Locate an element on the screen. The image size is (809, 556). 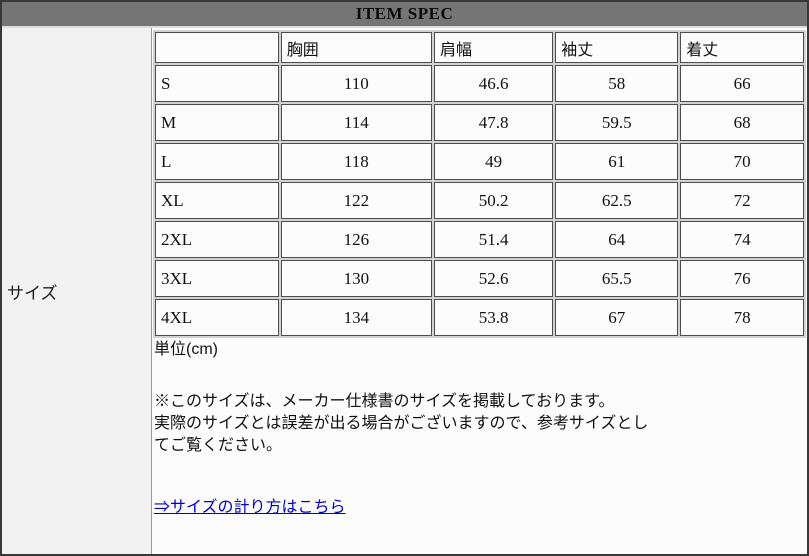
table-header-row: 胸囲 肩幅 袖丈 着丈 is located at coordinates (479, 47).